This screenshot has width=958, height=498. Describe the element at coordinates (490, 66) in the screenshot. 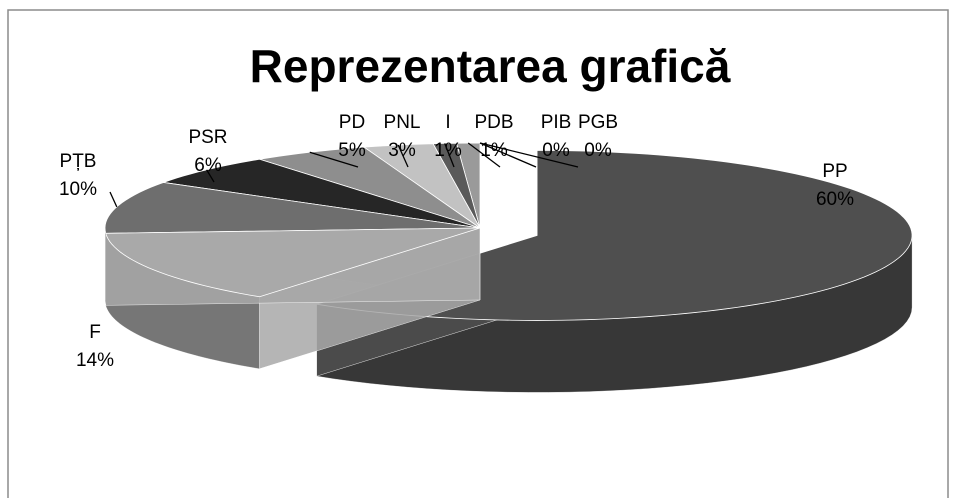

I see `chart-title: Reprezentarea grafică` at that location.